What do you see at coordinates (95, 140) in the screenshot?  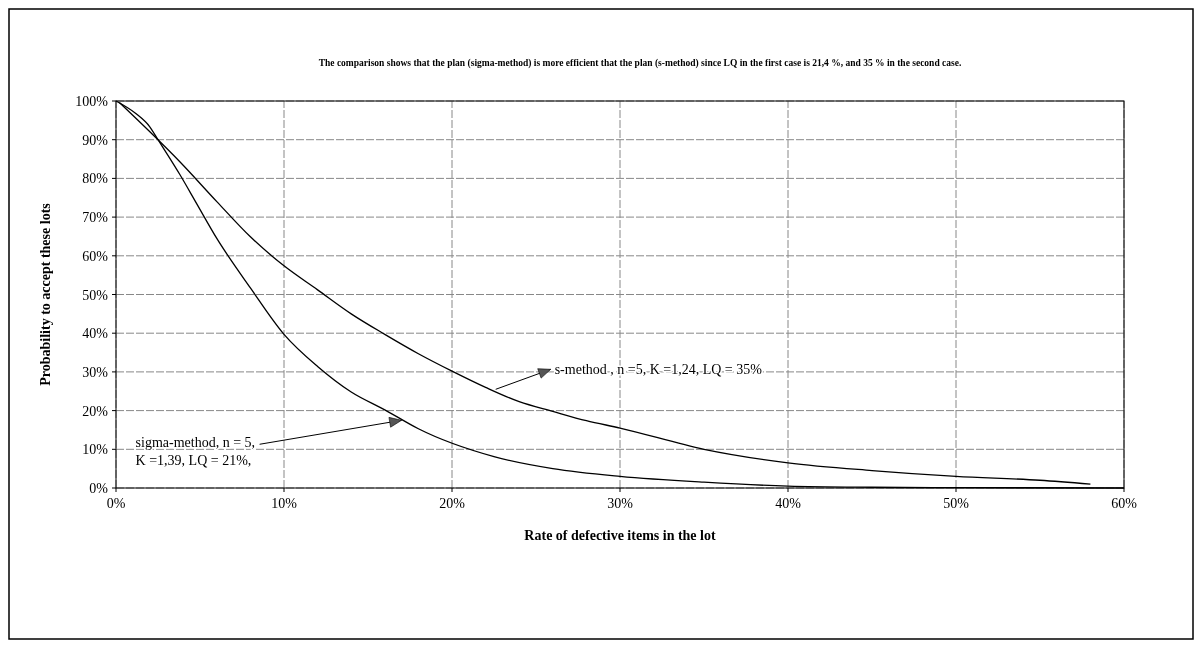 I see `y-tick-label: 90%` at bounding box center [95, 140].